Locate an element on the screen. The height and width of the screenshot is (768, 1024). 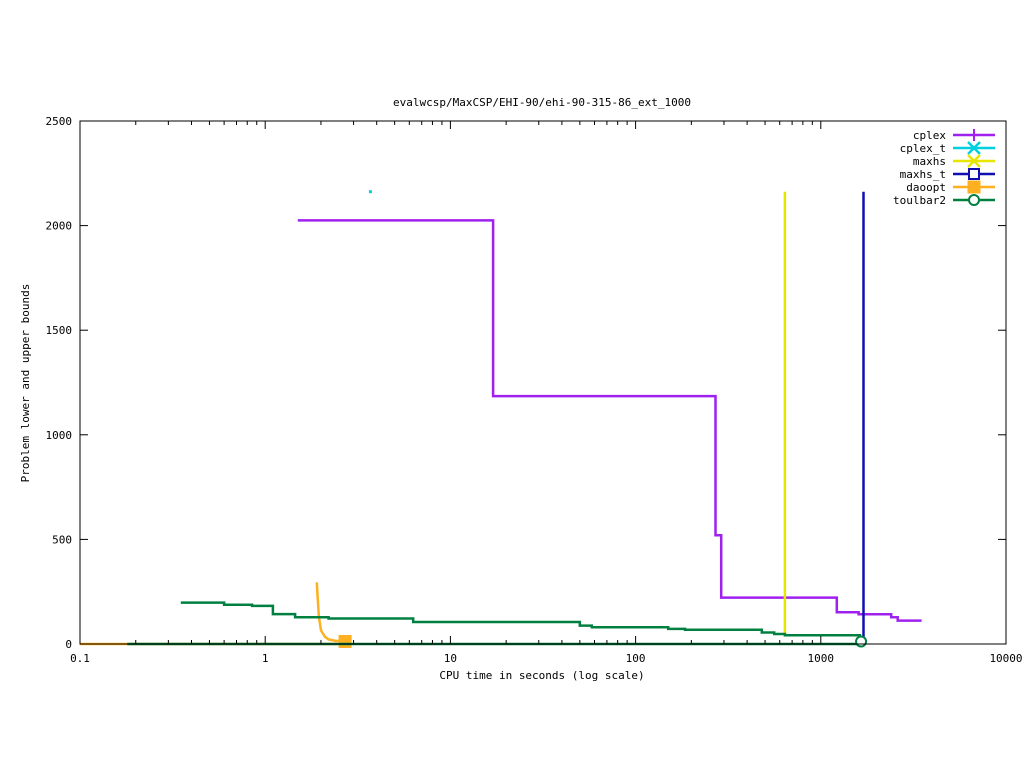
series-daoopt is located at coordinates (216, 615).